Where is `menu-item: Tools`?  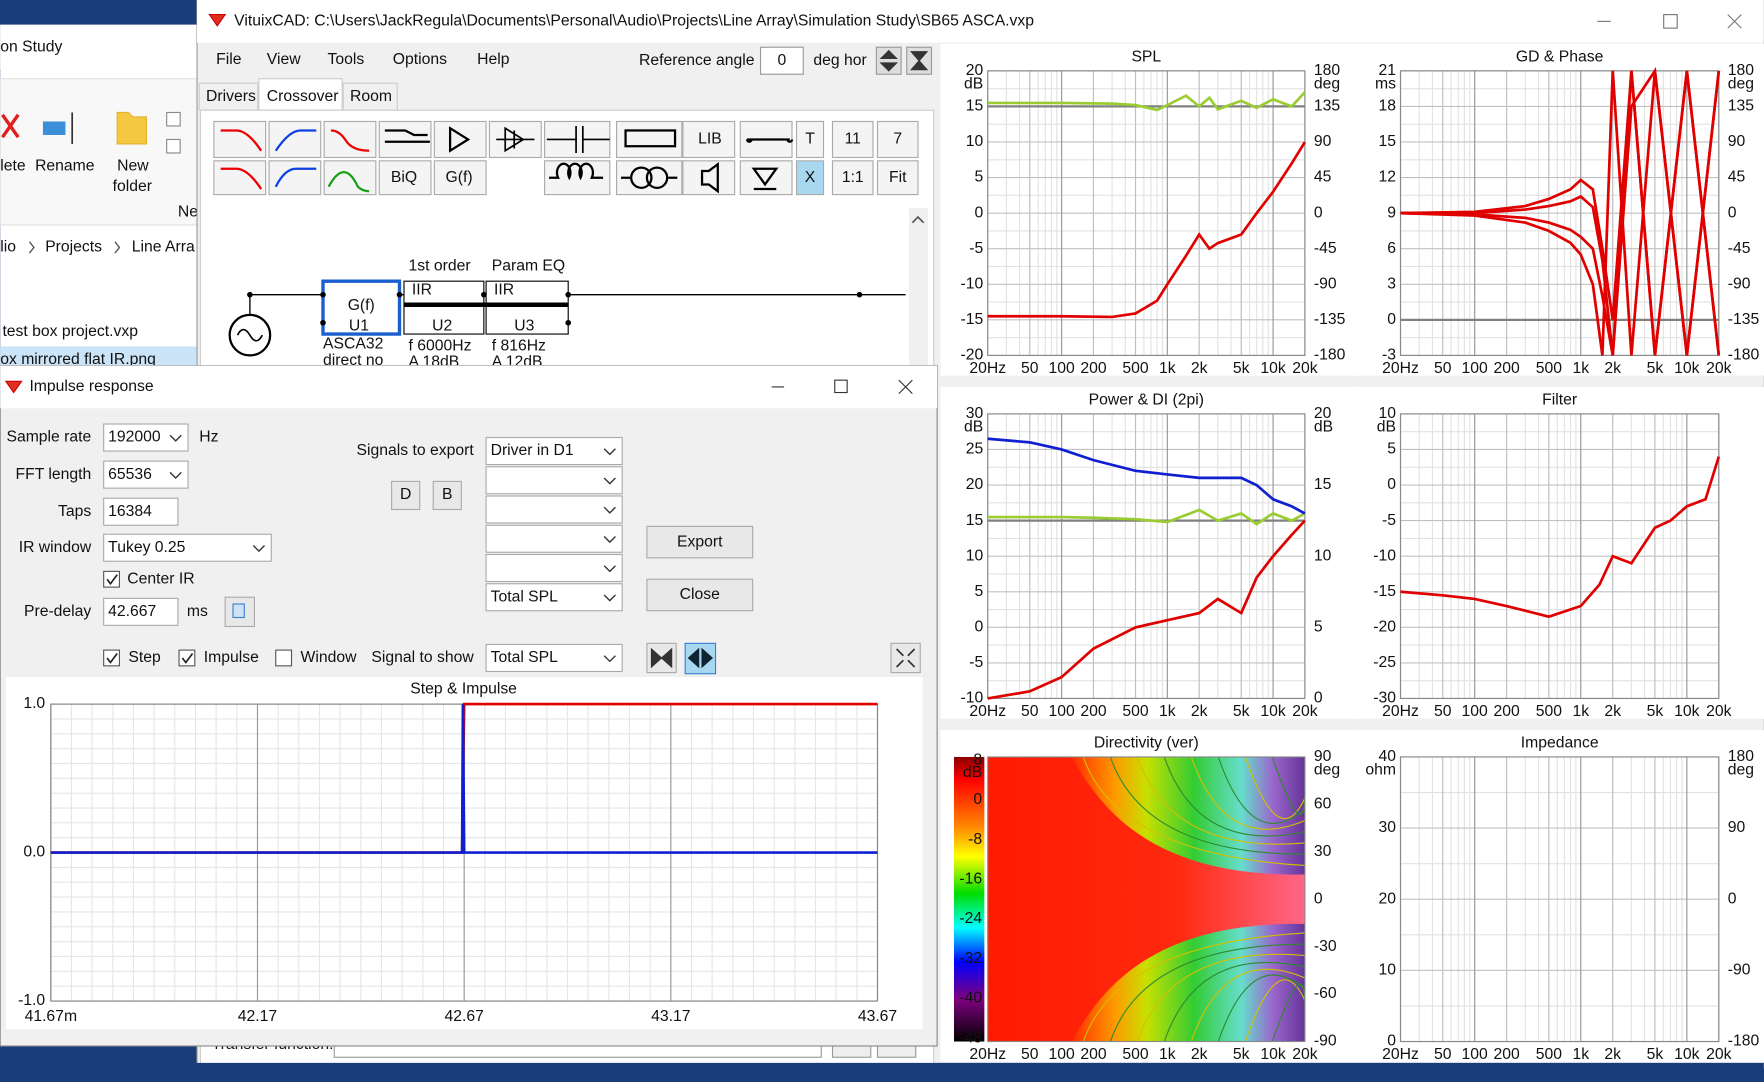 menu-item: Tools is located at coordinates (346, 59).